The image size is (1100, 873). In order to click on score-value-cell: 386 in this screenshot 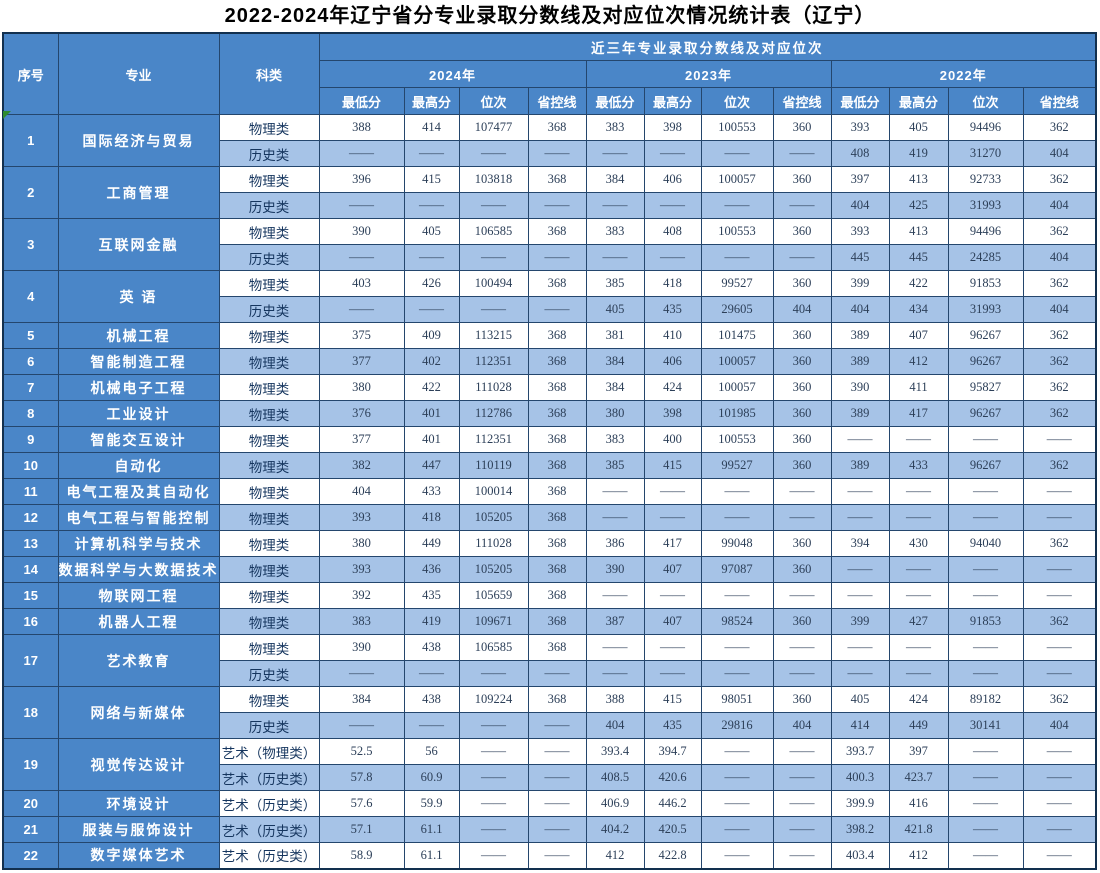, I will do `click(615, 543)`.